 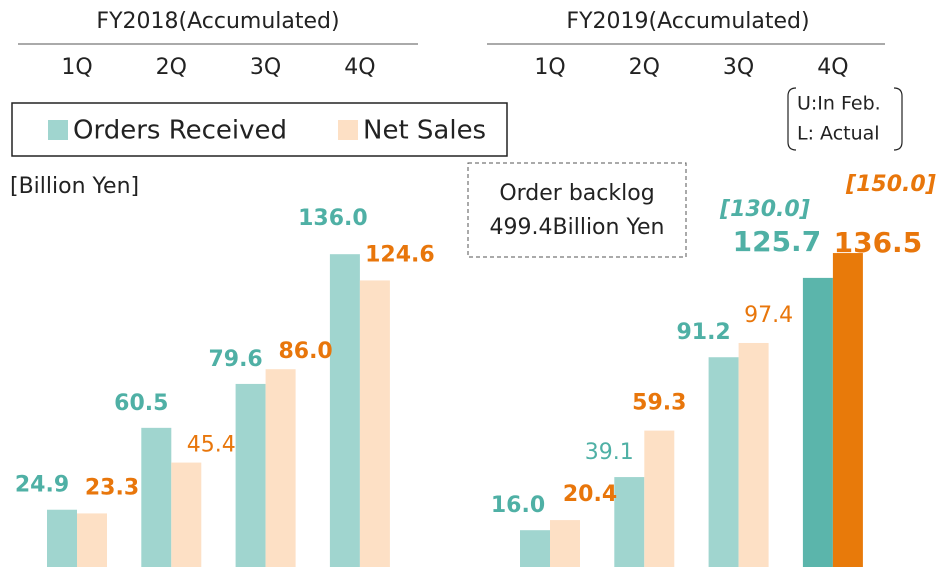 I want to click on note-text: U:In Feb., so click(x=839, y=104).